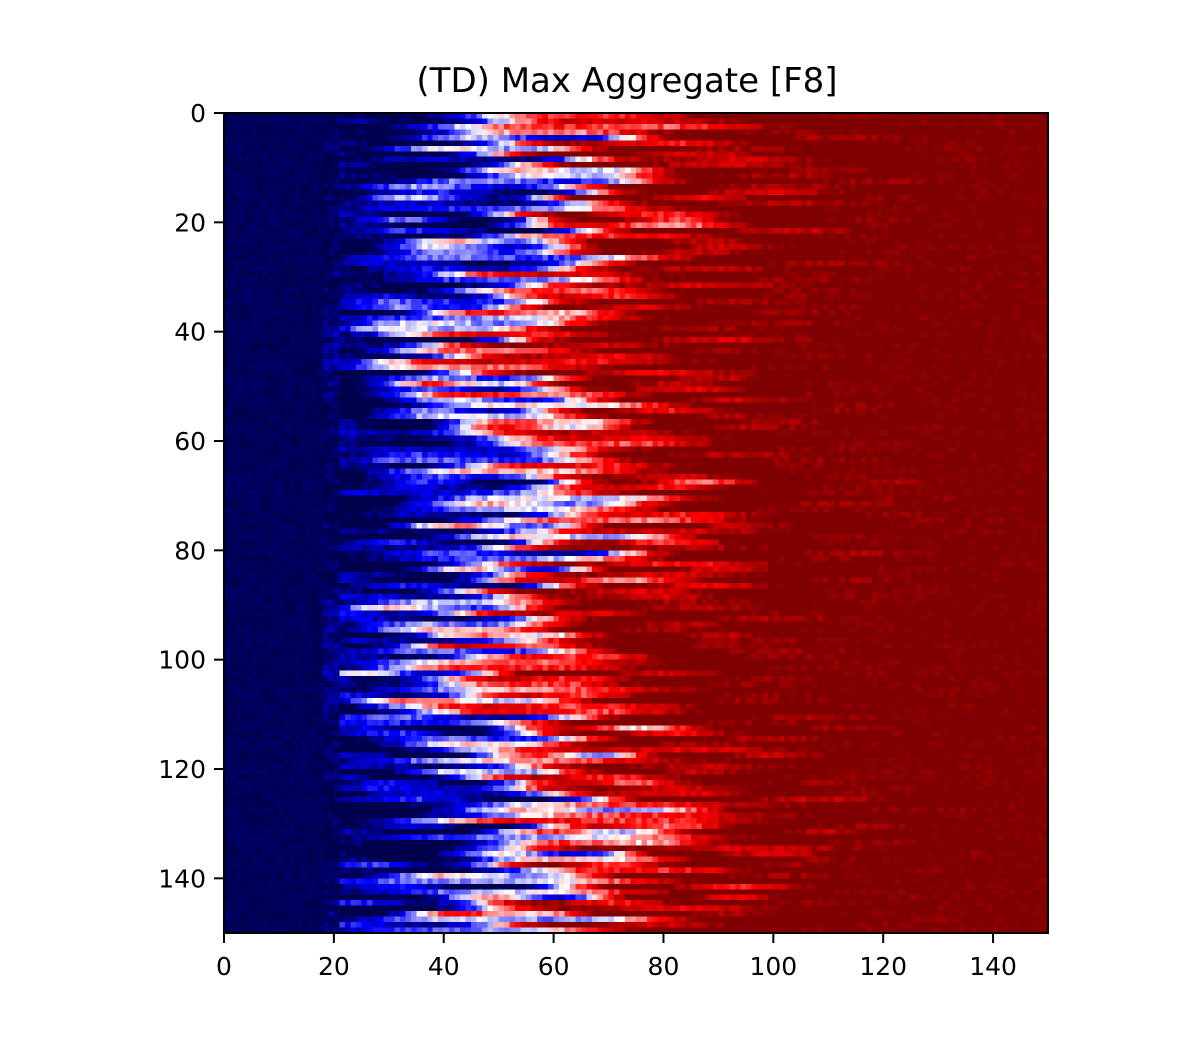 The image size is (1196, 1051). What do you see at coordinates (182, 660) in the screenshot?
I see `y-tick-label: 100` at bounding box center [182, 660].